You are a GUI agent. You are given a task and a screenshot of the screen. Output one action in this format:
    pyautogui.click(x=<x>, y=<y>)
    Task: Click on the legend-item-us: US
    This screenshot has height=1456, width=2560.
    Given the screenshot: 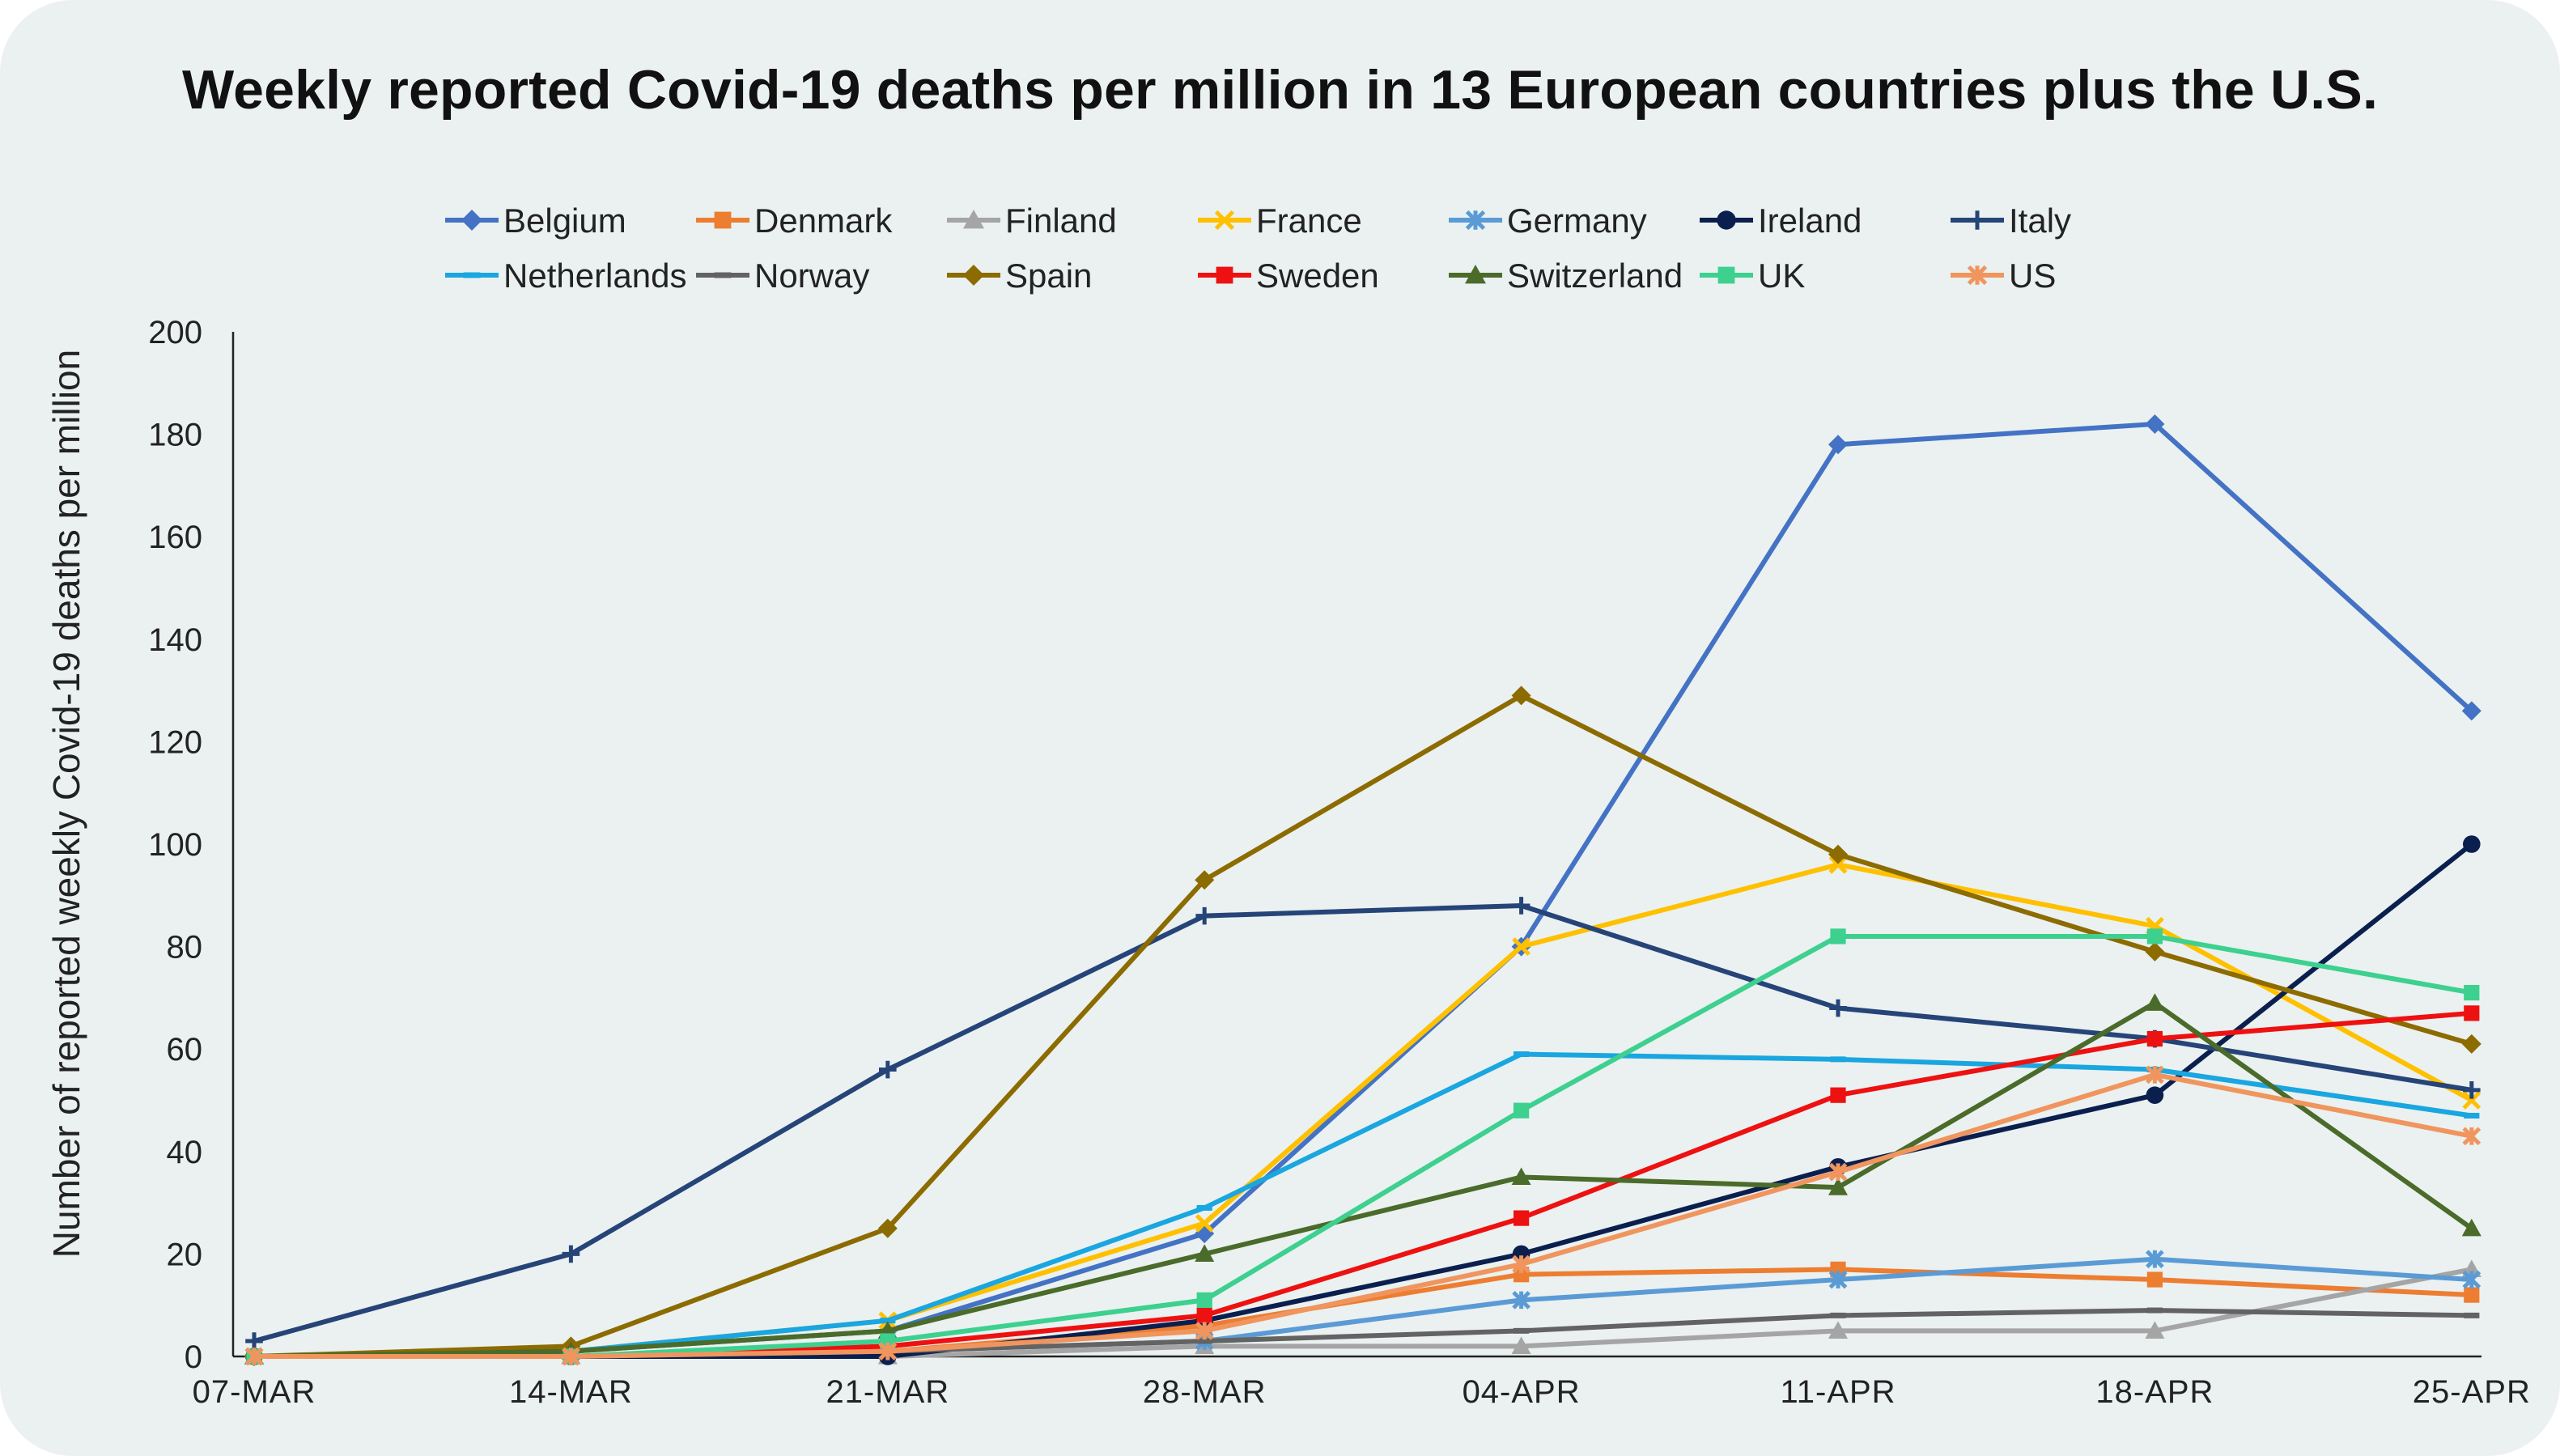 What is the action you would take?
    pyautogui.click(x=2003, y=276)
    